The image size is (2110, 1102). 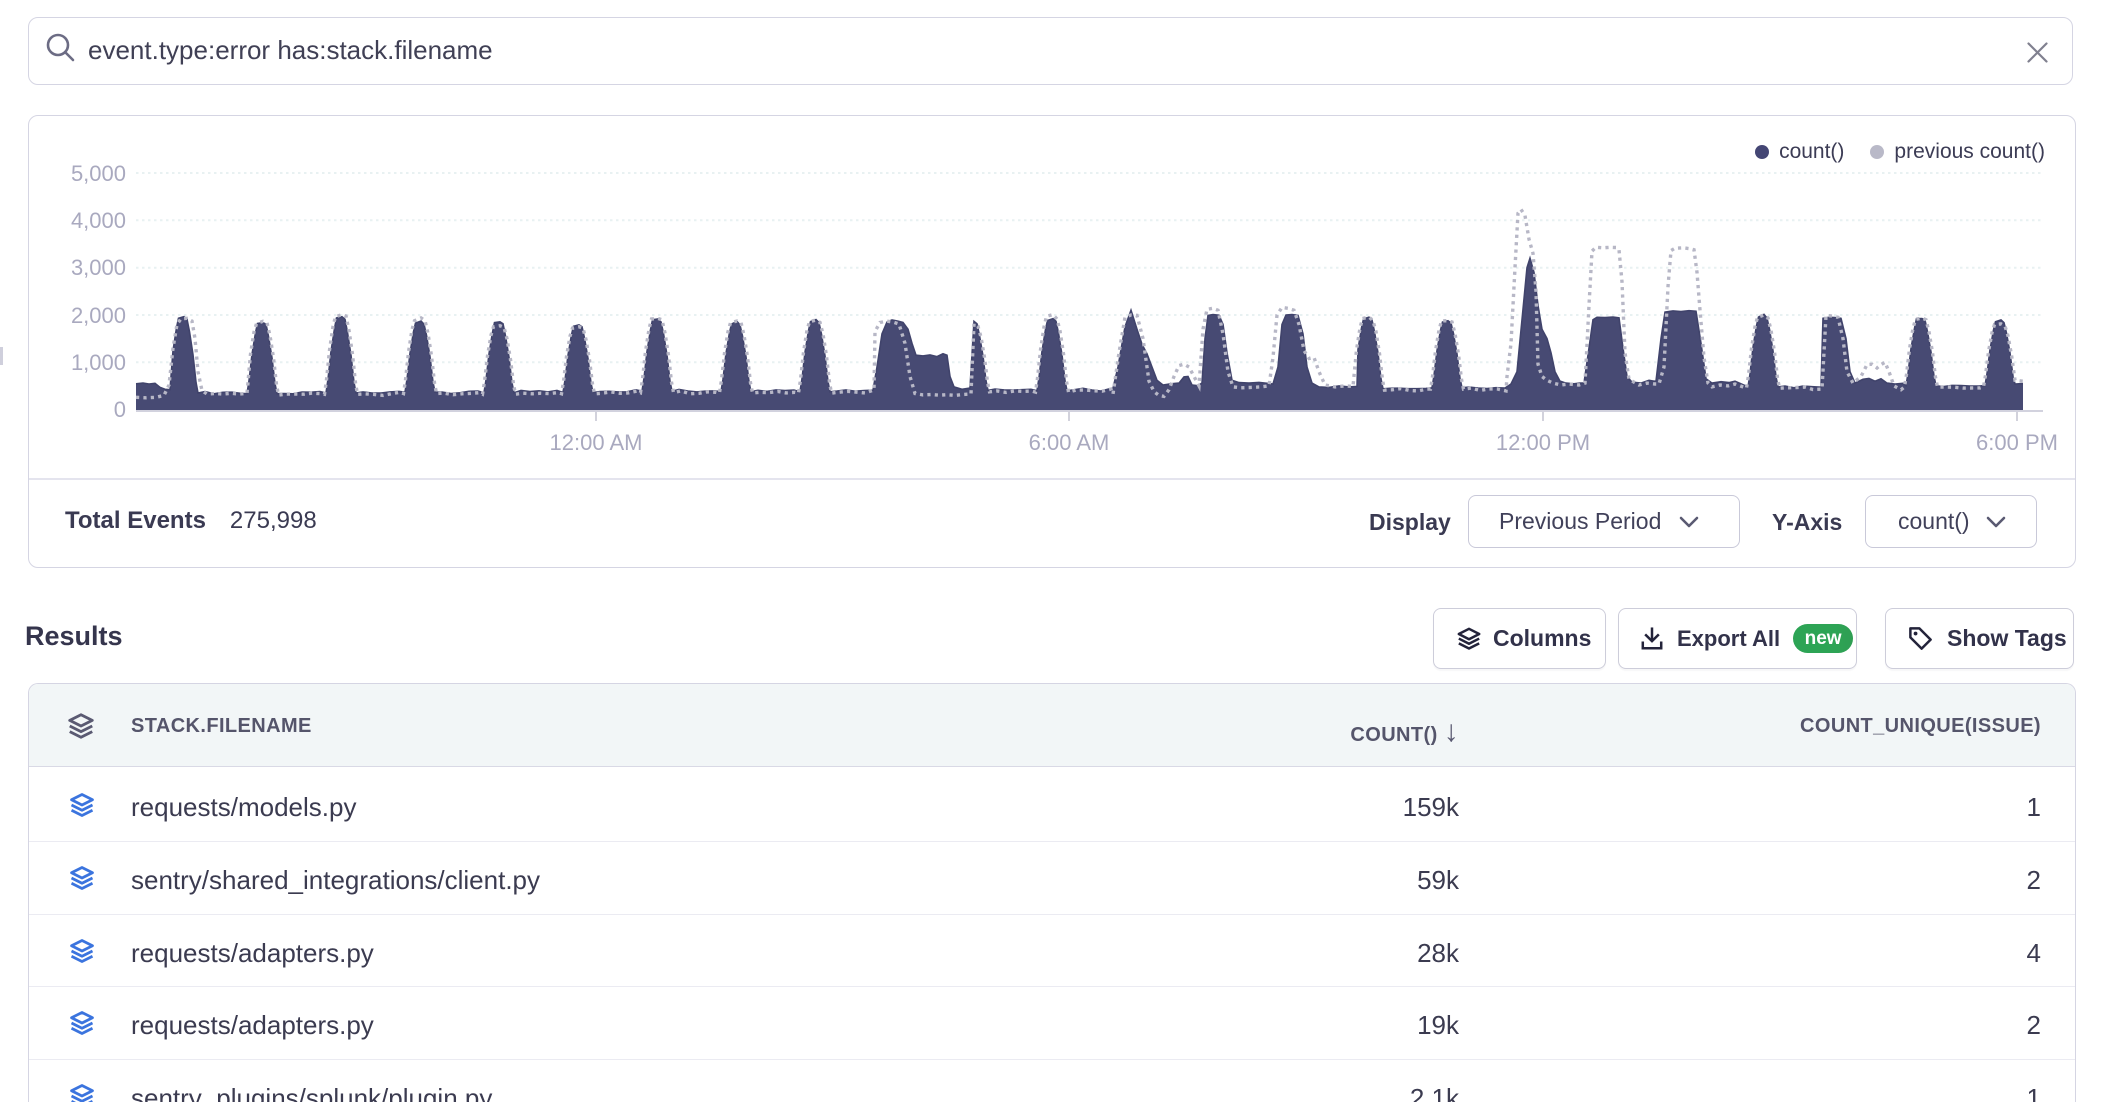 I want to click on svg-text: 0, so click(x=120, y=409).